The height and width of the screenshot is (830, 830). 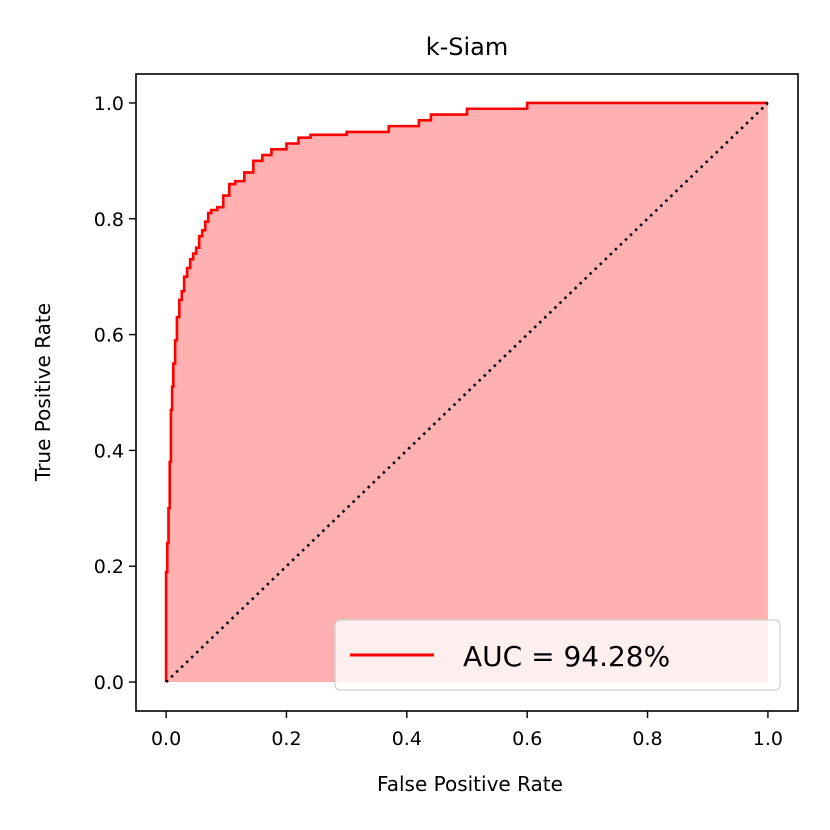 I want to click on x-tick-label: 1.0, so click(x=768, y=739).